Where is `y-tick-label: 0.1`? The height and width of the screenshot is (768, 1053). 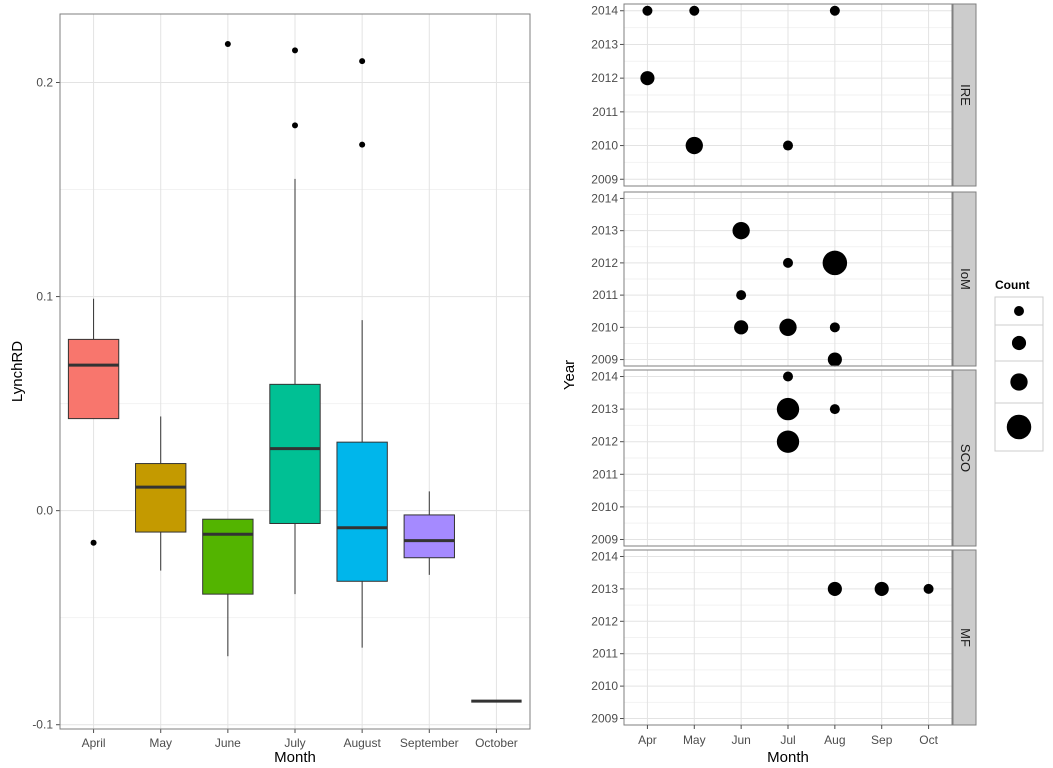
y-tick-label: 0.1 is located at coordinates (44, 297).